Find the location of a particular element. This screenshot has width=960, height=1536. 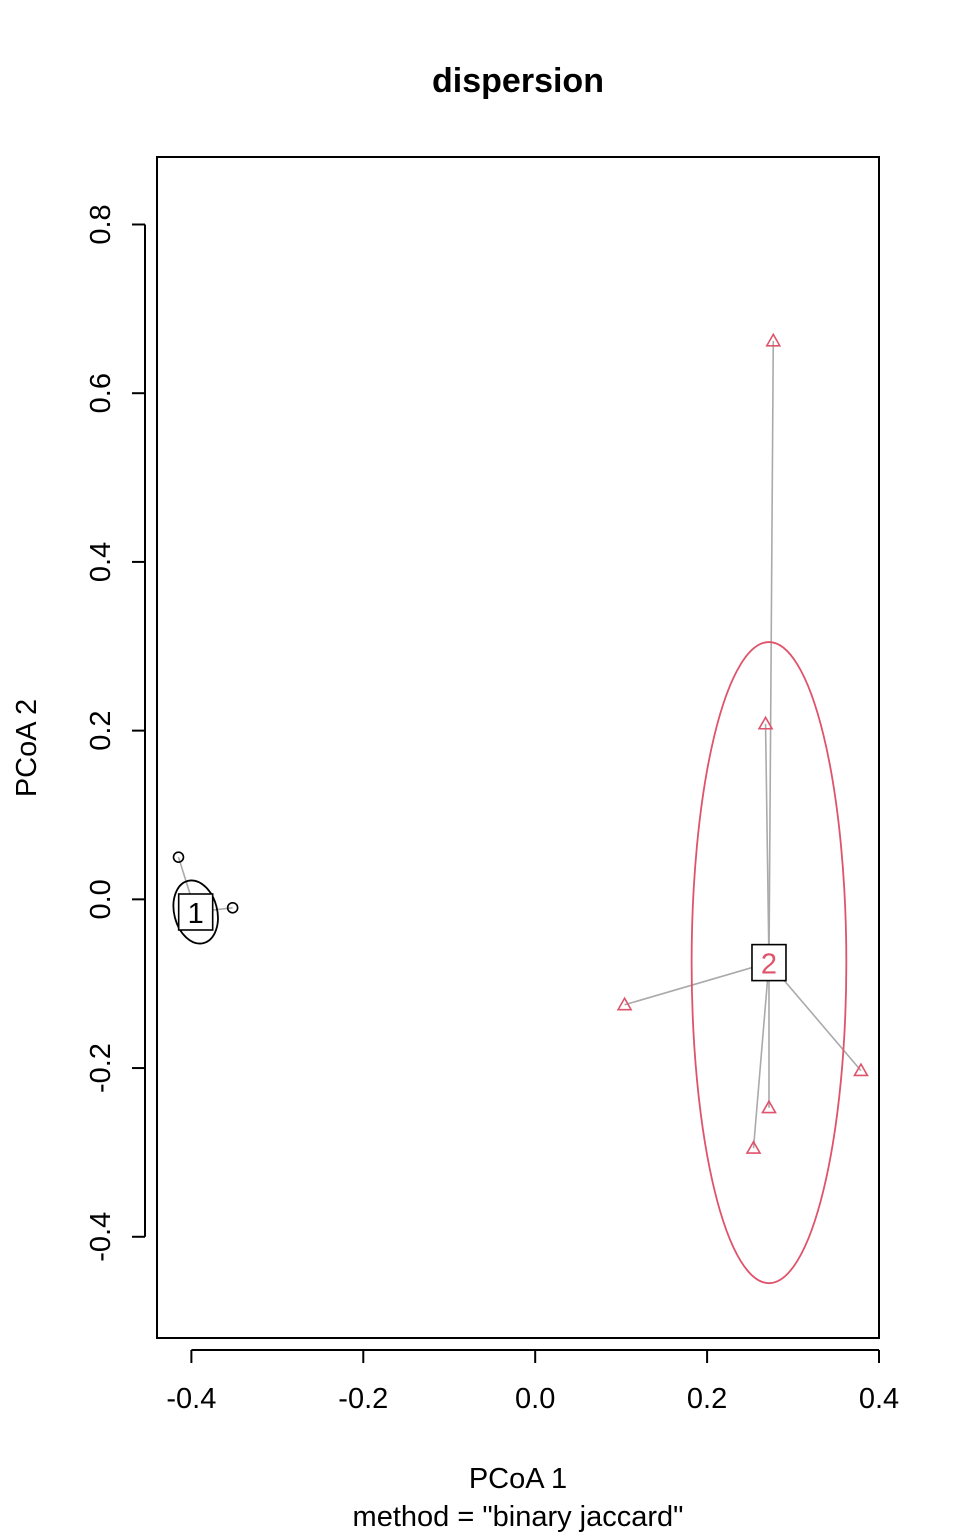

x-axis: -0.4 -0.2 0.0 0.2 0.4 is located at coordinates (532, 1382).